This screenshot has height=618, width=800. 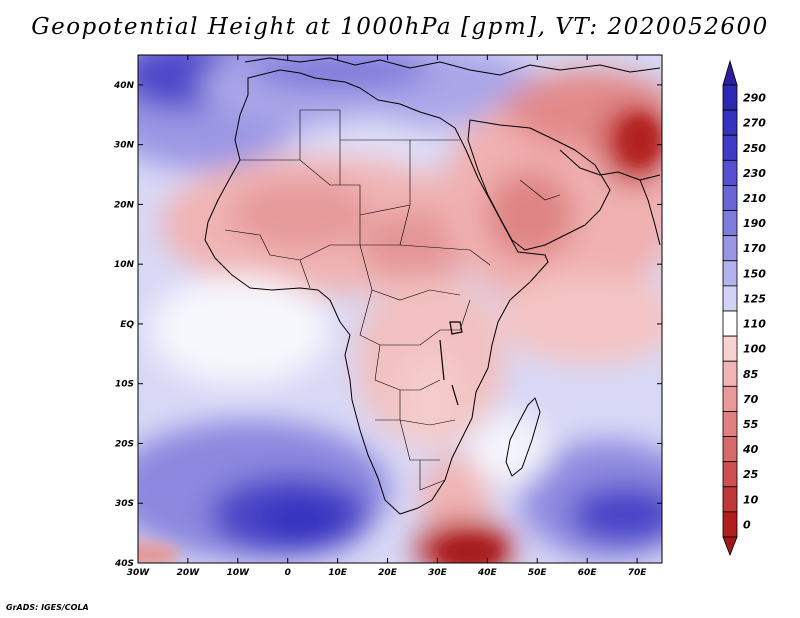 What do you see at coordinates (451, 363) in the screenshot?
I see `lakes` at bounding box center [451, 363].